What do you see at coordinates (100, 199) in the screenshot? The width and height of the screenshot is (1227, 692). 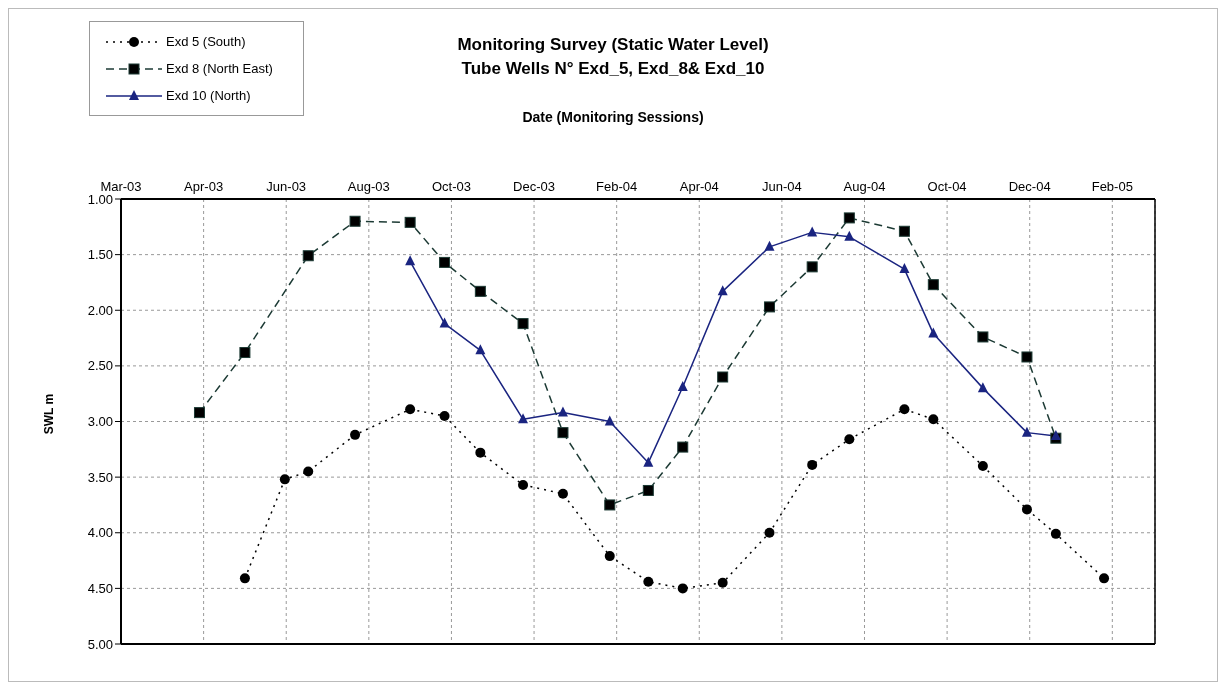 I see `y-tick-label: 1.00` at bounding box center [100, 199].